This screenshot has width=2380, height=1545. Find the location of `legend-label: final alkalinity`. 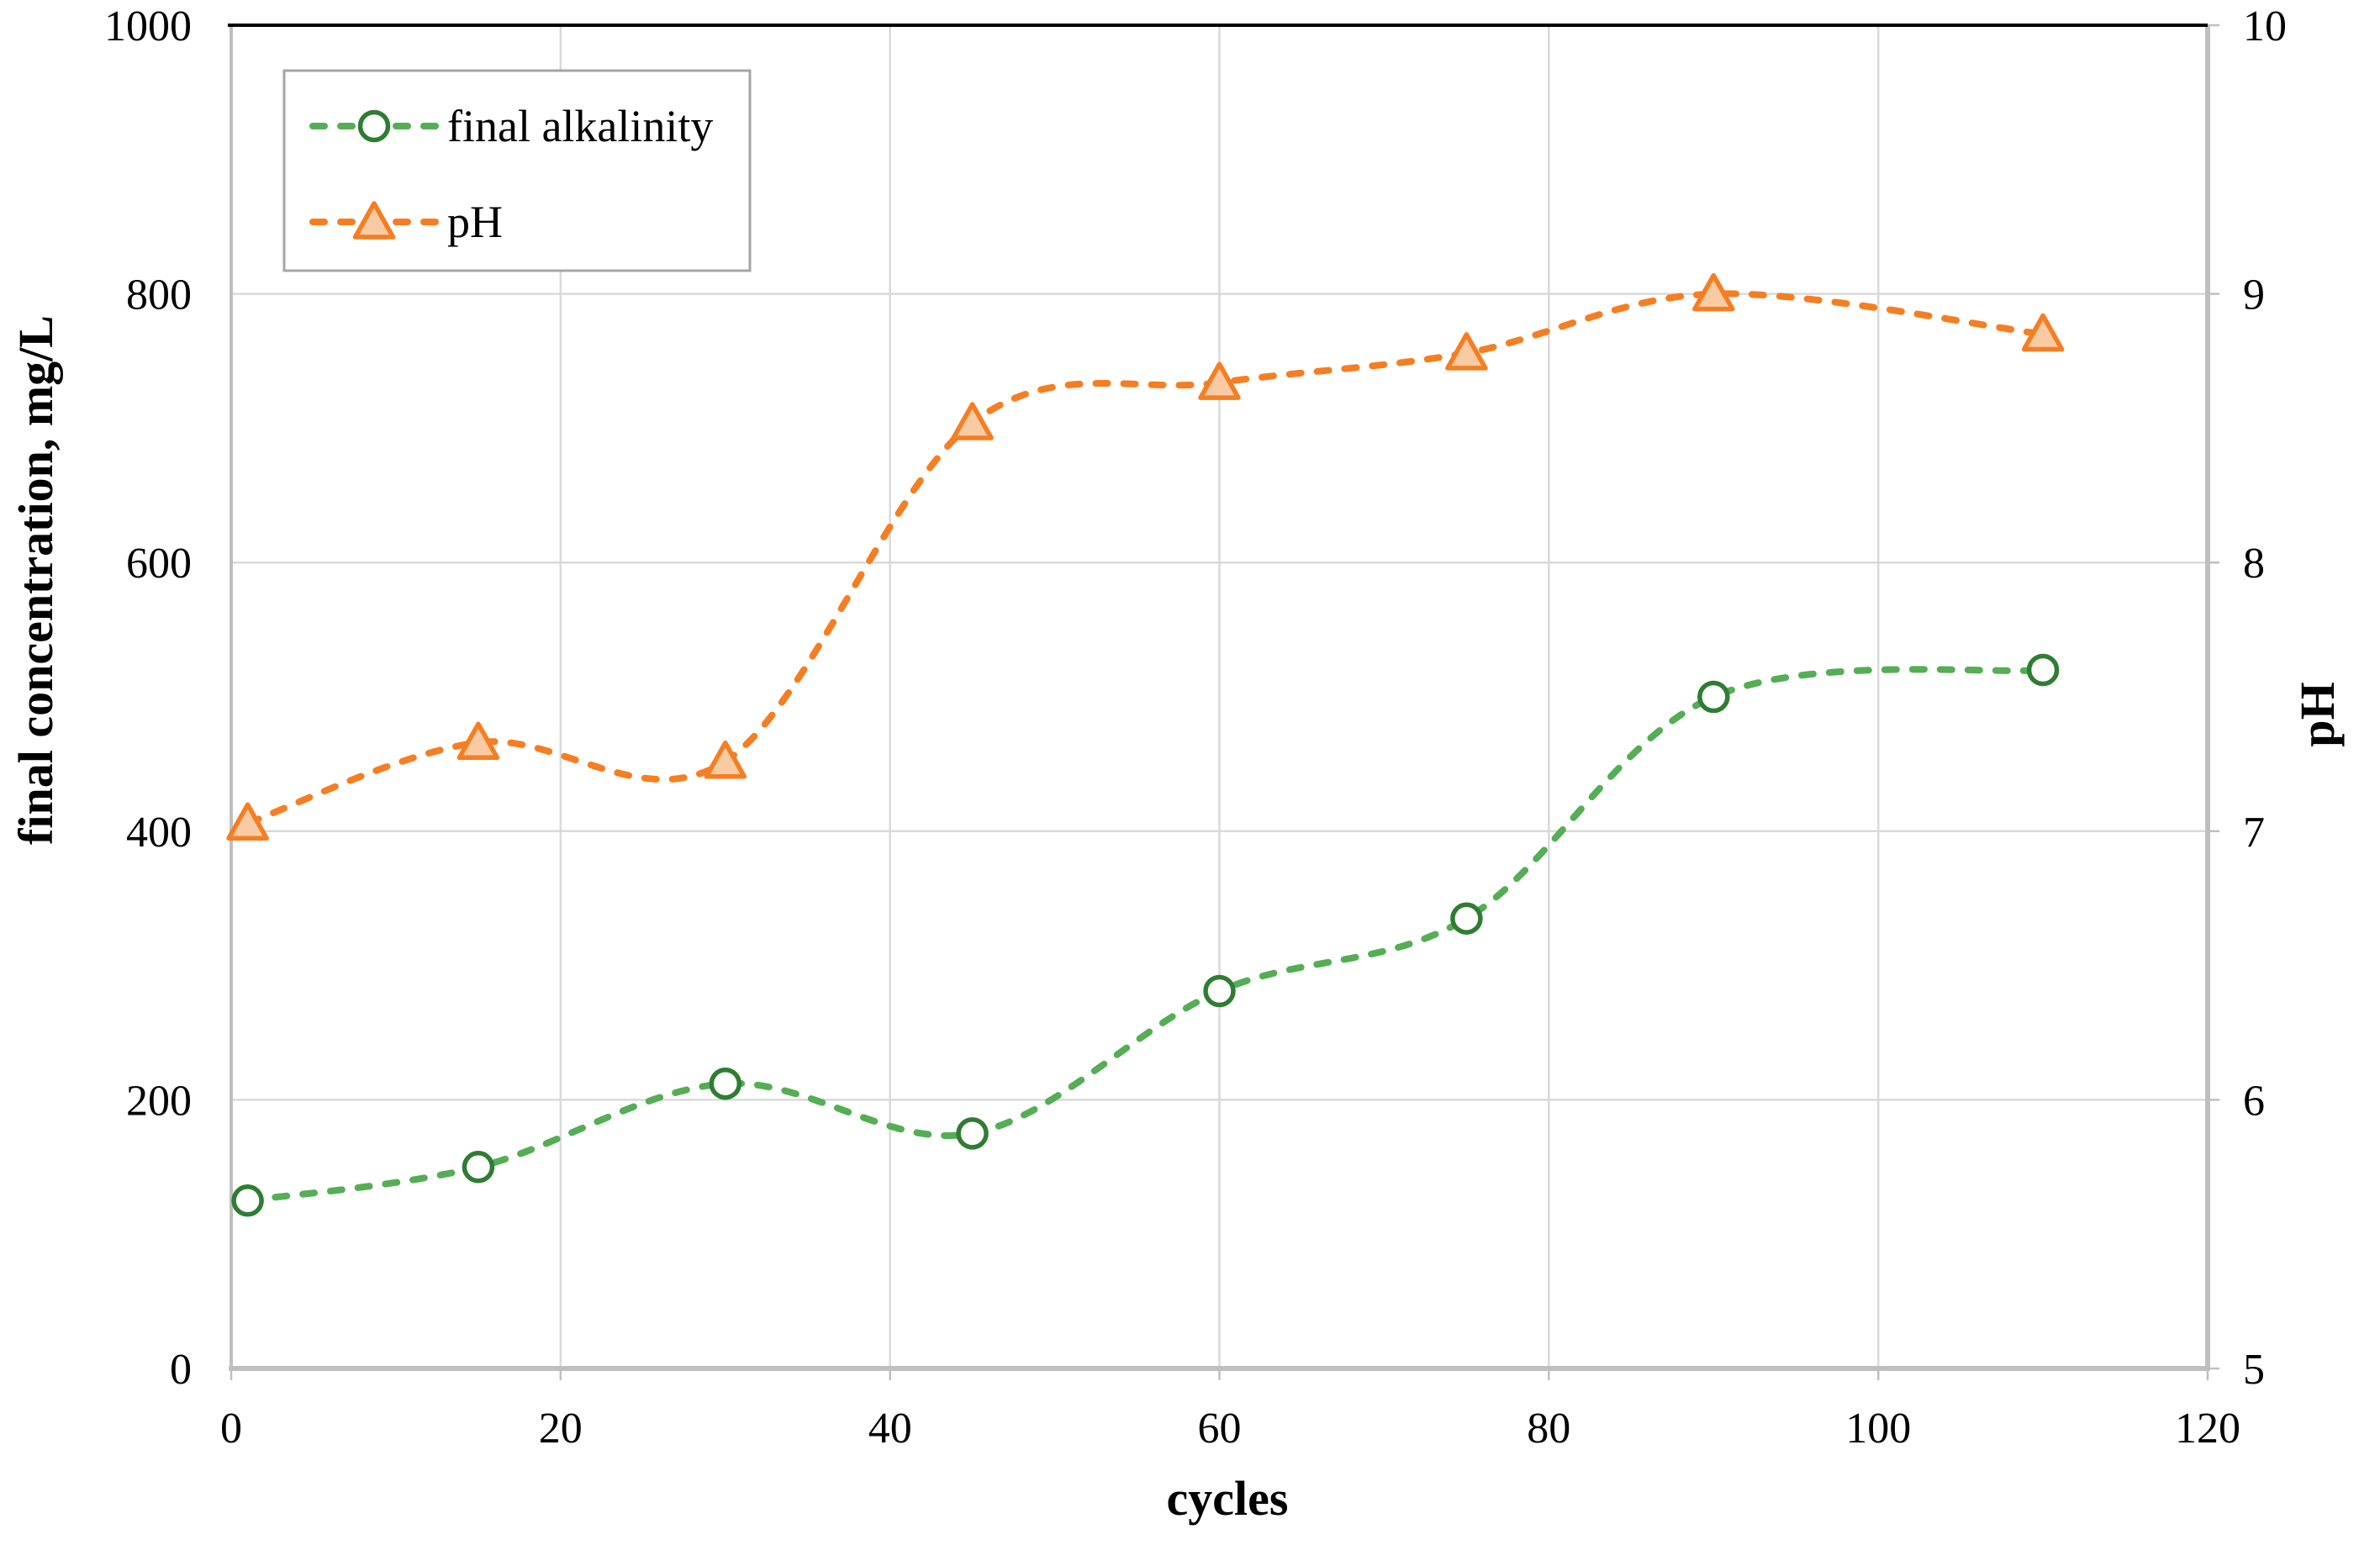

legend-label: final alkalinity is located at coordinates (580, 126).